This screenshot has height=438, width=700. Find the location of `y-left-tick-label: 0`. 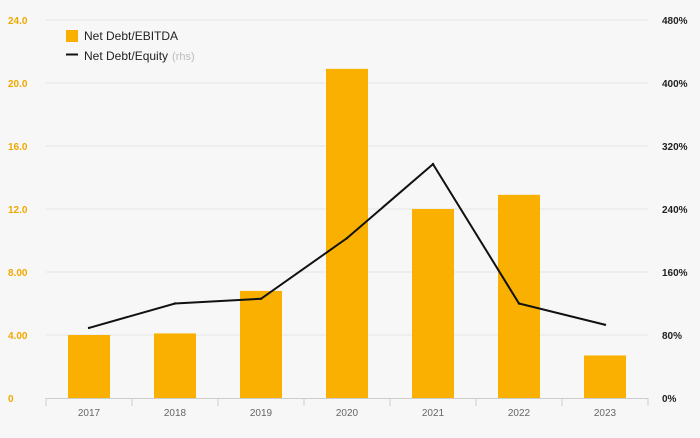

y-left-tick-label: 0 is located at coordinates (11, 399).